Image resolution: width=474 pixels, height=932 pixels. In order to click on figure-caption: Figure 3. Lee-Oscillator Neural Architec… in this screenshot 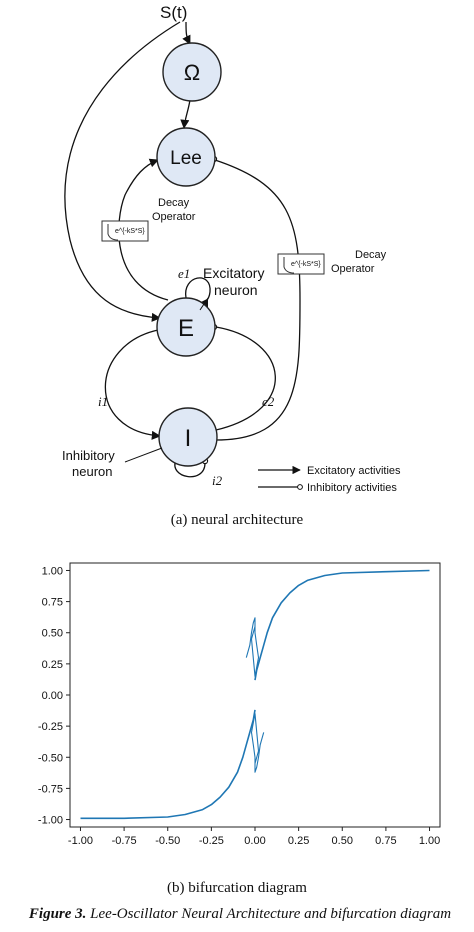, I will do `click(237, 914)`.